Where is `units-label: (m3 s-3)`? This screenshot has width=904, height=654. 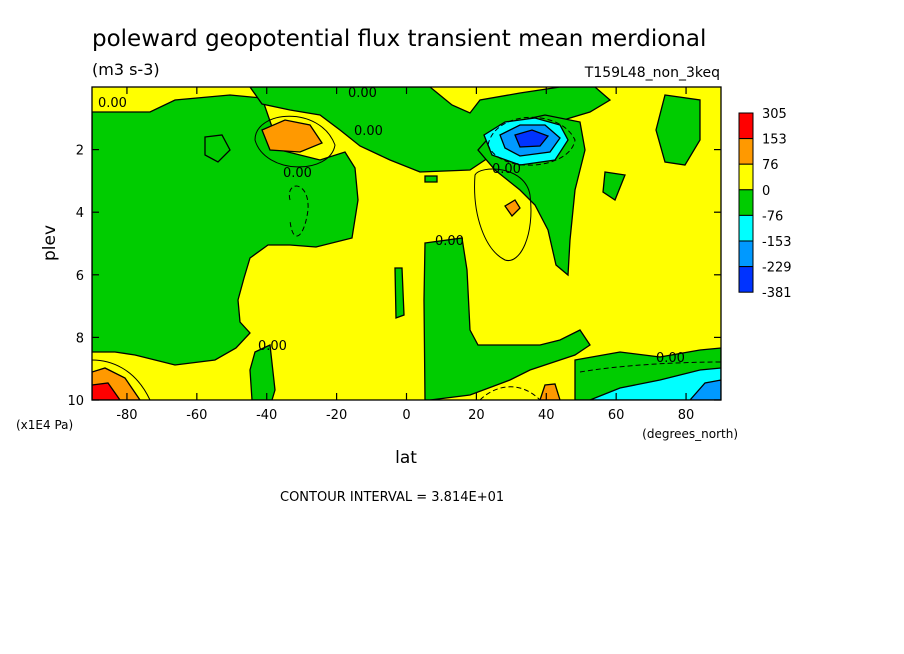 units-label: (m3 s-3) is located at coordinates (126, 69).